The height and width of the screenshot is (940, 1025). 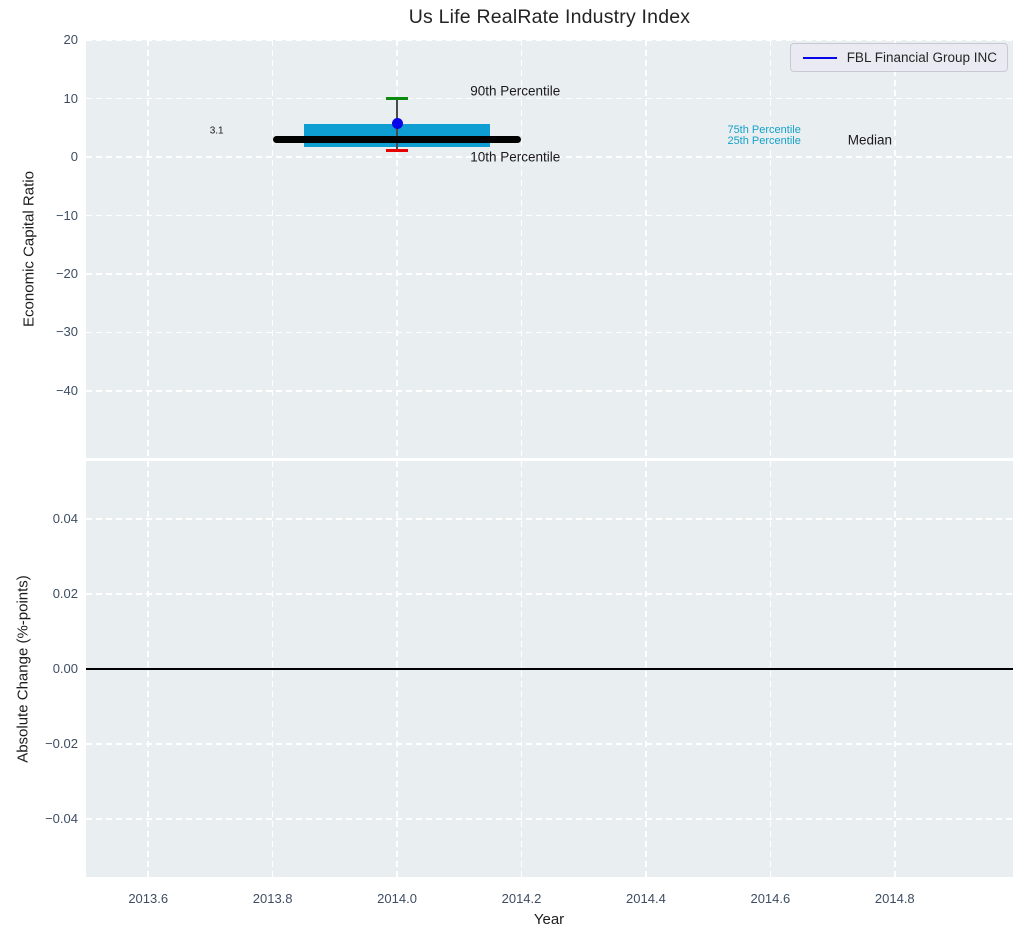 I want to click on x-tick-label: 2014.0, so click(x=397, y=898).